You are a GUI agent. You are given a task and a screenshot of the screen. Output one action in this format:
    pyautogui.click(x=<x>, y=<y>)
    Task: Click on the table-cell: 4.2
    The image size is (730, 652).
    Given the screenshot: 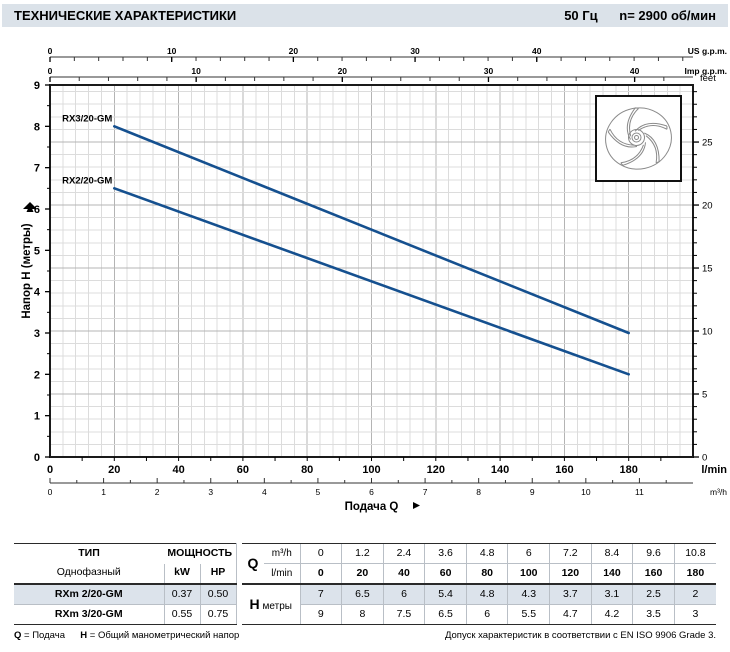 What is the action you would take?
    pyautogui.click(x=611, y=614)
    